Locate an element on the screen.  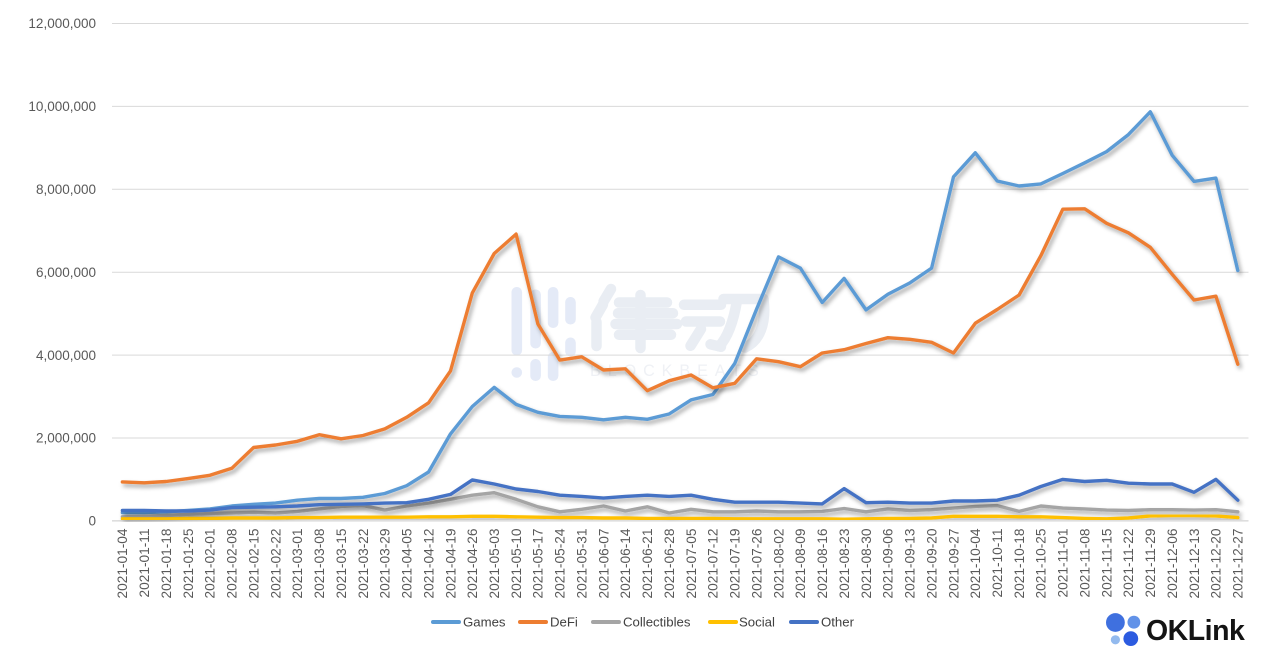
svg-text: Games is located at coordinates (484, 622).